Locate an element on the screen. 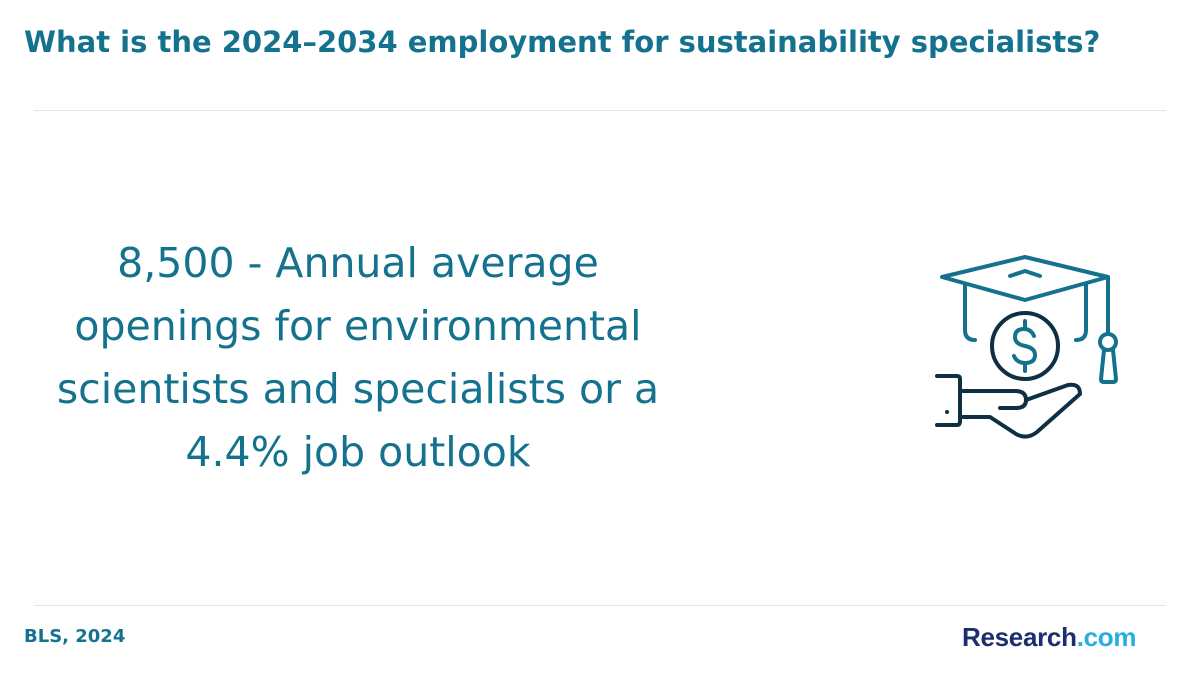  bottom-divider is located at coordinates (600, 605).